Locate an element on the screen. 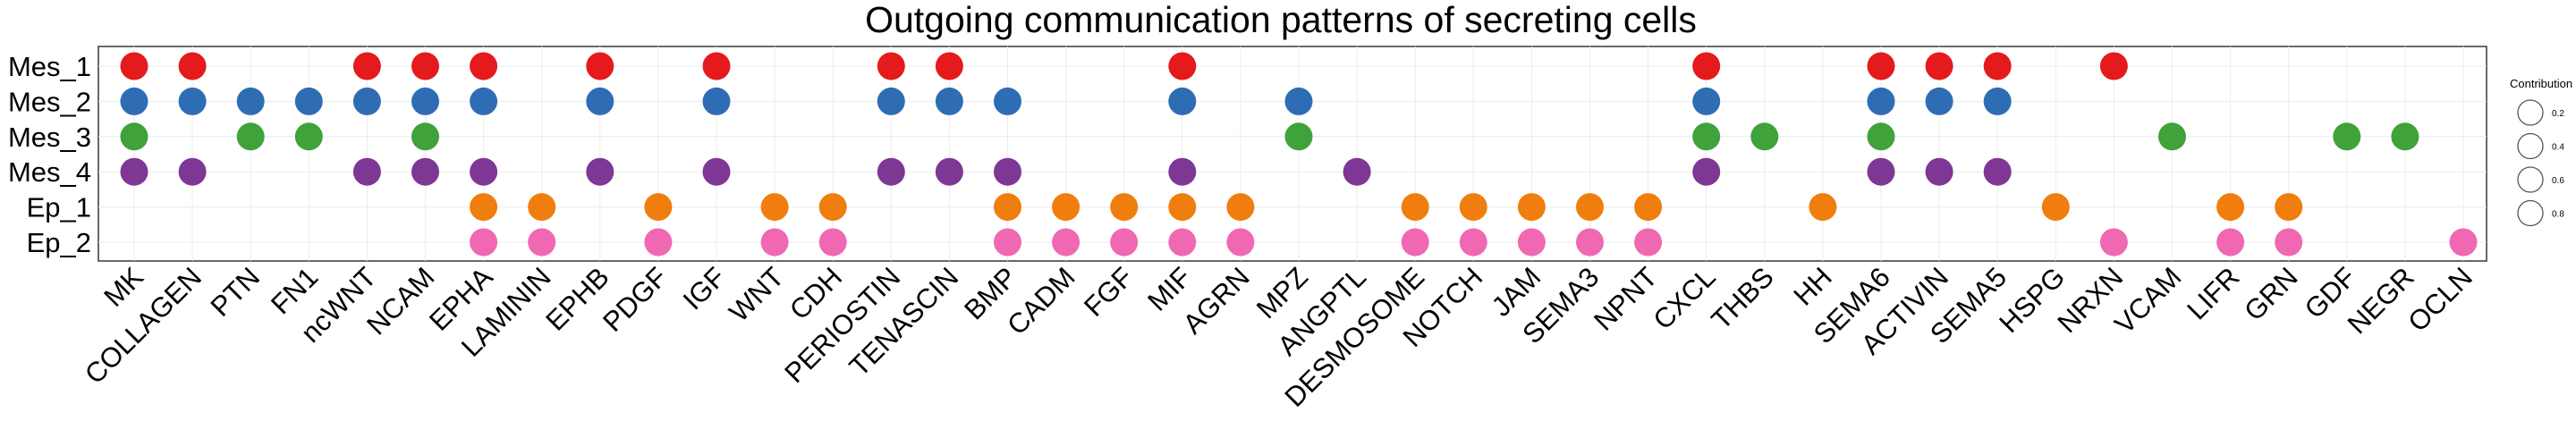 This screenshot has height=429, width=2576. dot-ep-2-jam is located at coordinates (1531, 243).